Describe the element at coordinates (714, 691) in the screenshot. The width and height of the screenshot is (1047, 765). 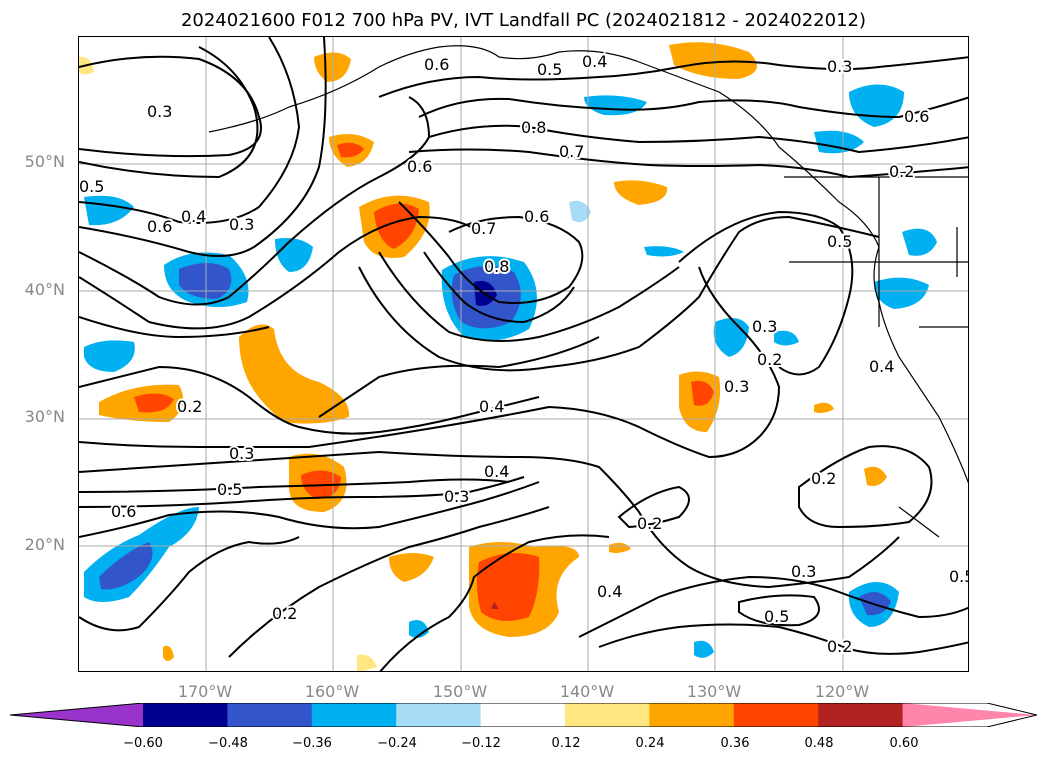
I see `lon-label: 130°W` at that location.